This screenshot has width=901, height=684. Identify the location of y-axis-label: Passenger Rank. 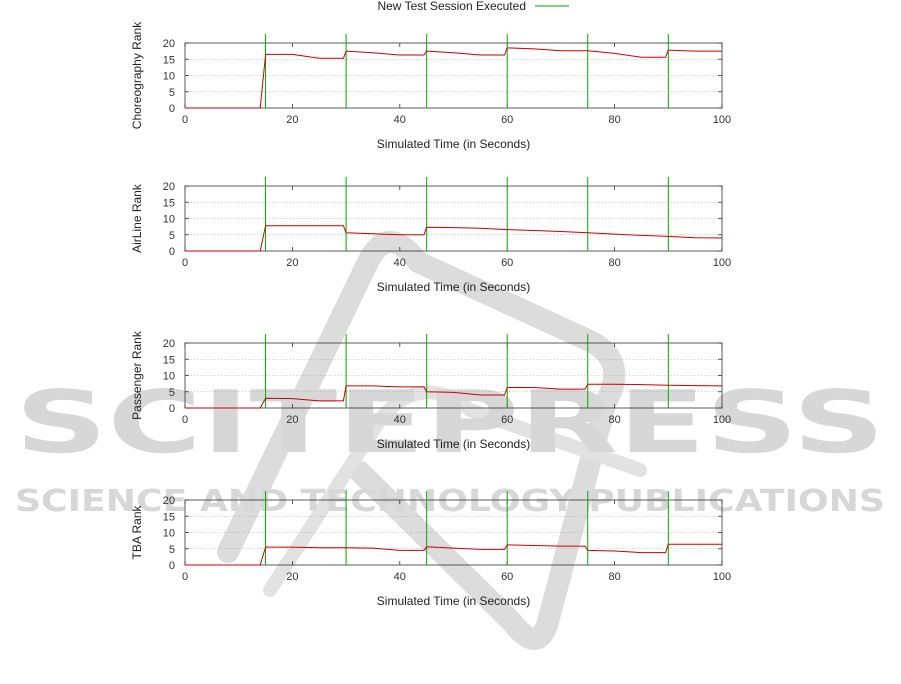
(137, 375).